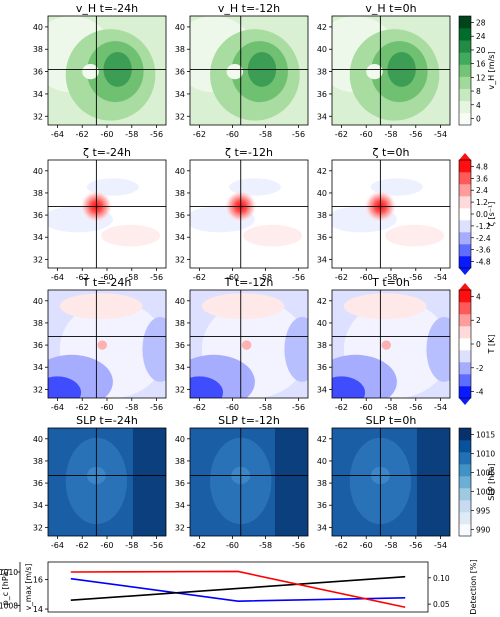  What do you see at coordinates (107, 152) in the screenshot?
I see `panel-title: ζ t=-24h` at bounding box center [107, 152].